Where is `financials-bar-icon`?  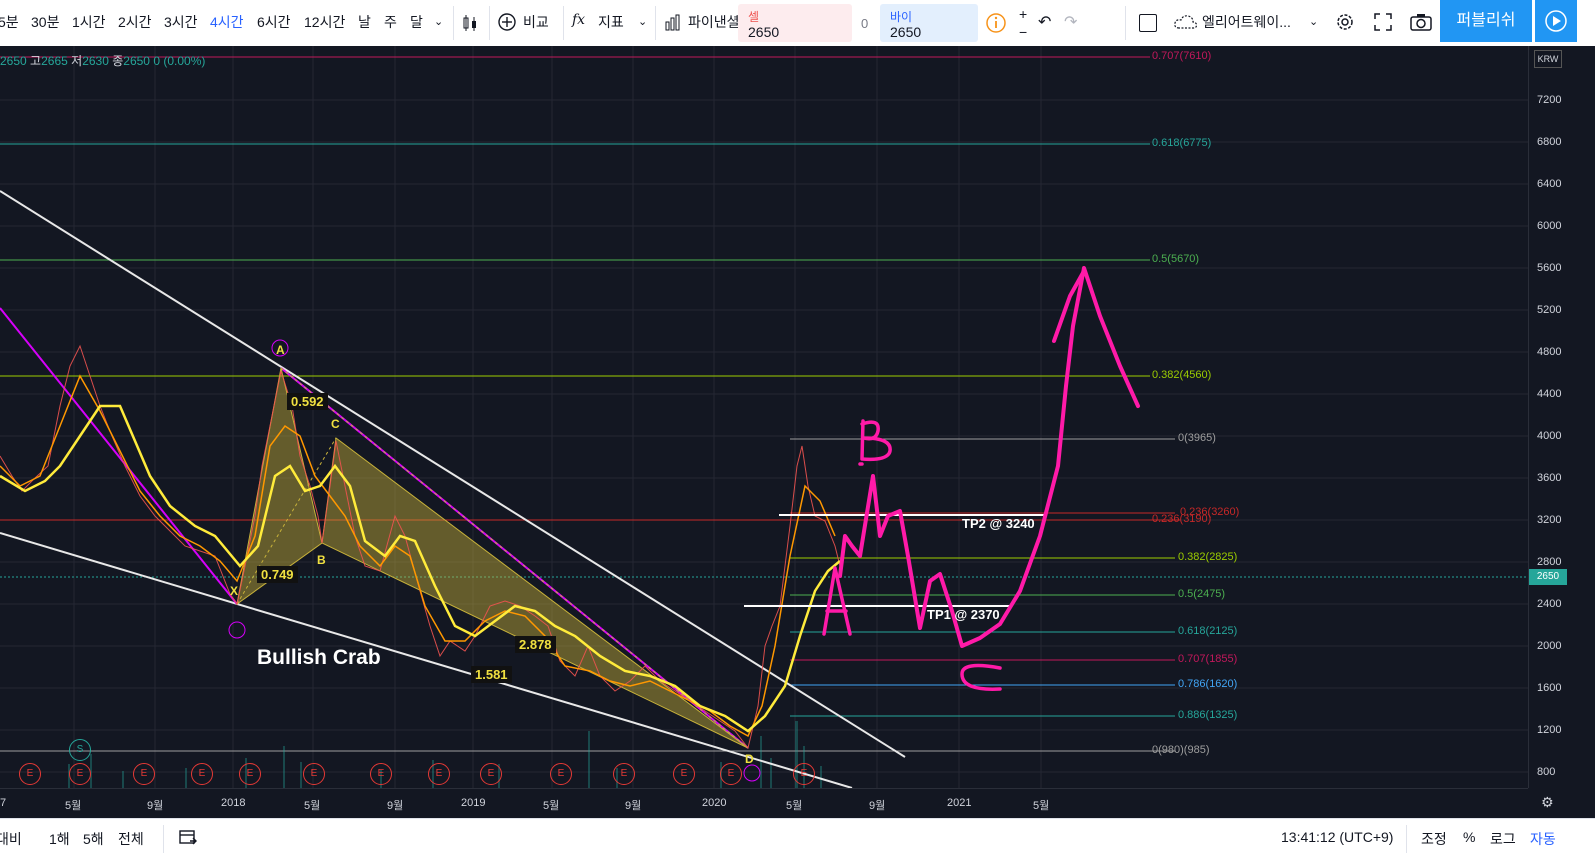 financials-bar-icon is located at coordinates (673, 22).